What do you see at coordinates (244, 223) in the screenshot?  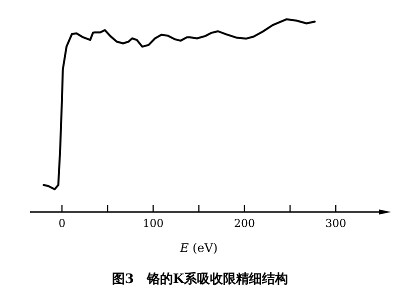 I see `x-tick-label: 200` at bounding box center [244, 223].